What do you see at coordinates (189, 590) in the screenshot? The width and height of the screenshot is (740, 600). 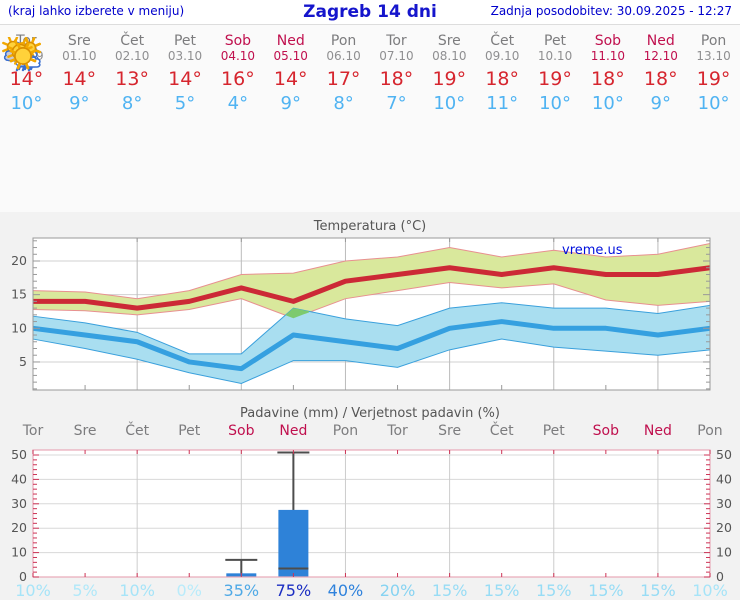 I see `precip-probability: 0%` at bounding box center [189, 590].